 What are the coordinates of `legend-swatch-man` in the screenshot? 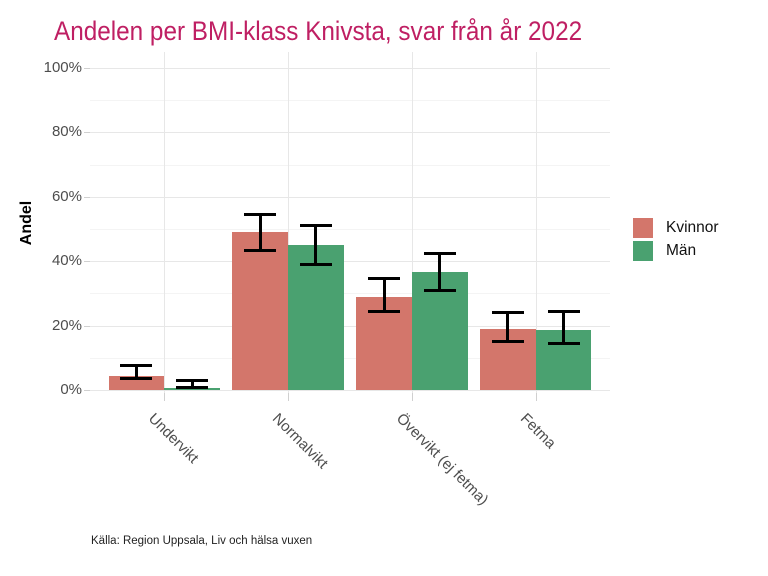 It's located at (643, 251).